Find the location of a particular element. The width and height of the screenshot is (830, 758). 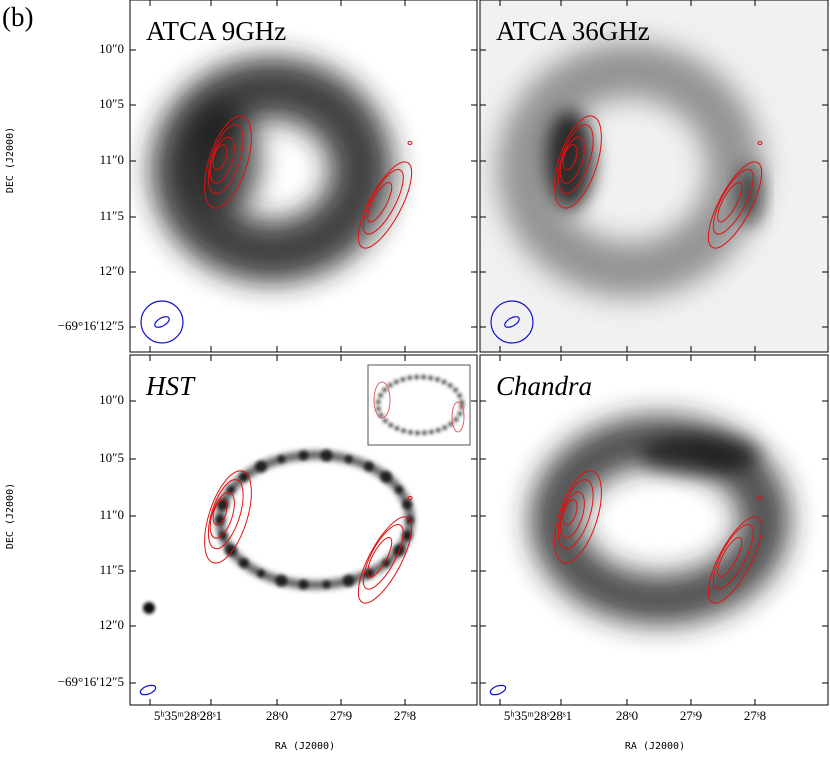

figure-label: (b) is located at coordinates (17, 17).